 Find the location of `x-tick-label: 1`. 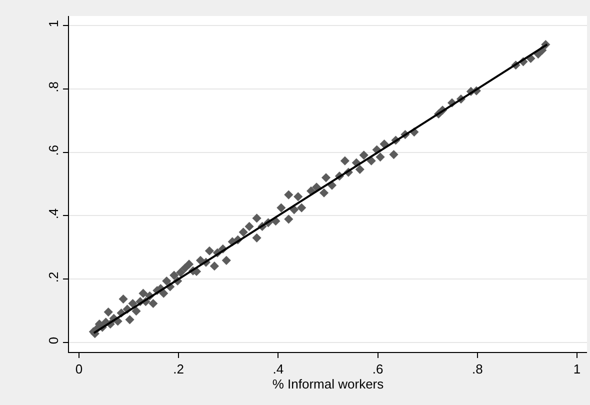

x-tick-label: 1 is located at coordinates (577, 369).